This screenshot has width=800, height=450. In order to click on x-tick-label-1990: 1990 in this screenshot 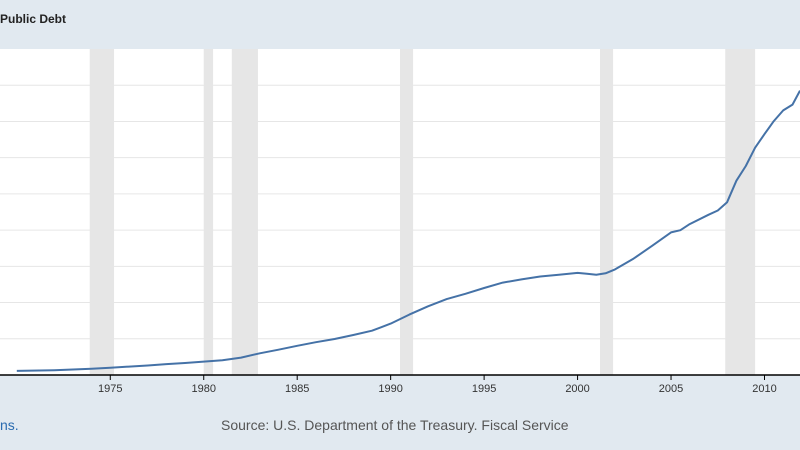, I will do `click(390, 388)`.